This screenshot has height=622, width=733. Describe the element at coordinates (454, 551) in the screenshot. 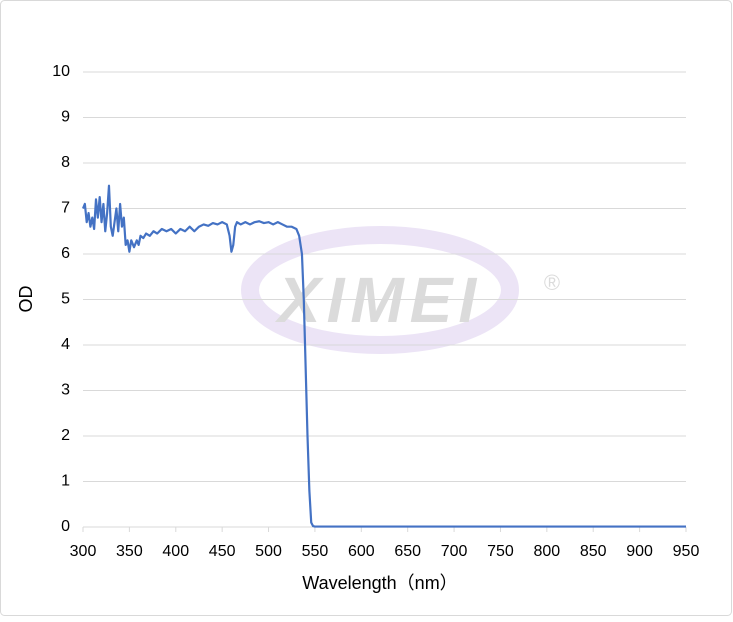

I see `x-tick-label: 700` at that location.